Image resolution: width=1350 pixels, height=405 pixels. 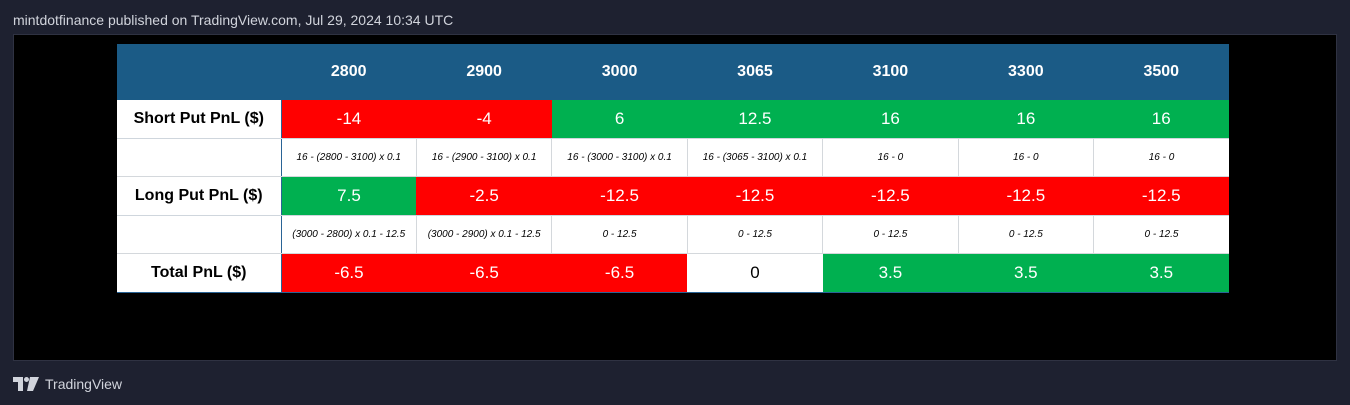 I want to click on tradingview-footer: TradingView, so click(x=67, y=384).